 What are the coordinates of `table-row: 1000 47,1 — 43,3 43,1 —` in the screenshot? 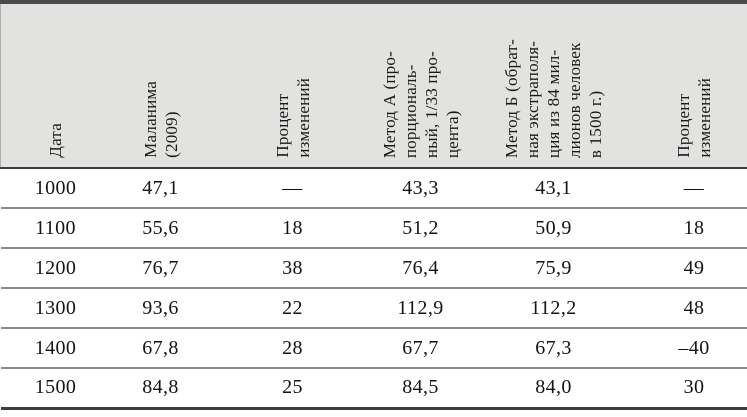 It's located at (373, 188).